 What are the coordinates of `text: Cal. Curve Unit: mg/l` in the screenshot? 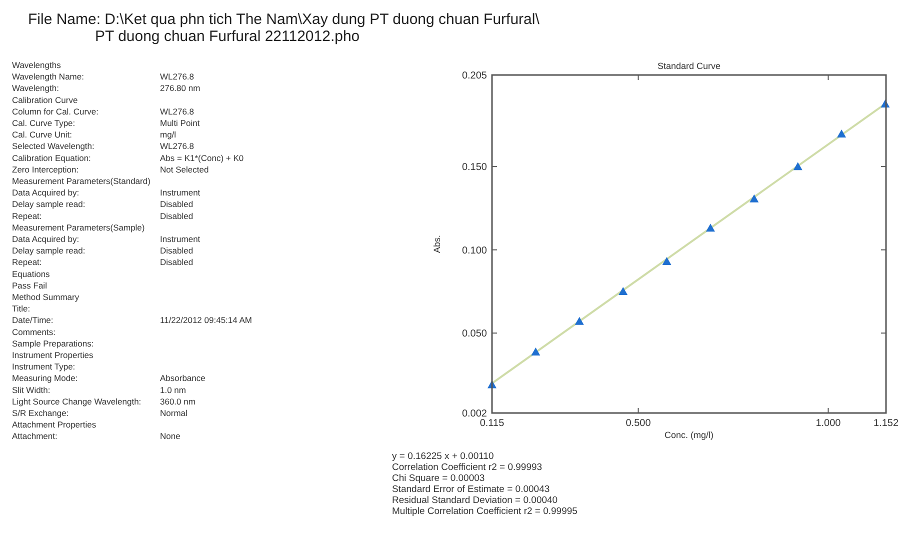 It's located at (94, 135).